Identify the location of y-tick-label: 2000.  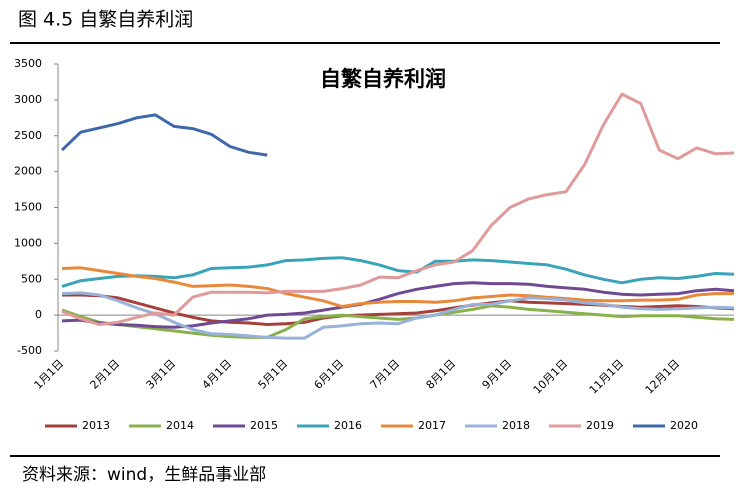
(28, 171).